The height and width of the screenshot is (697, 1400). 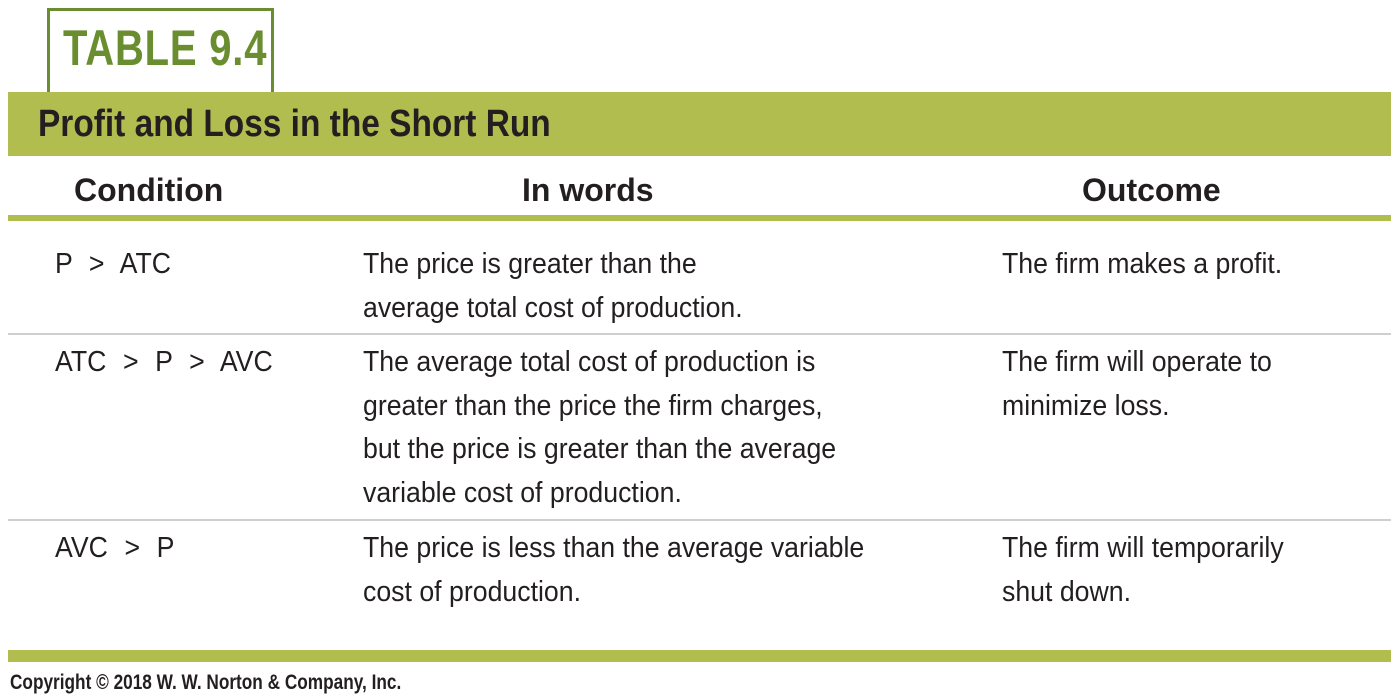 I want to click on condition-cell: AVC > P, so click(x=115, y=548).